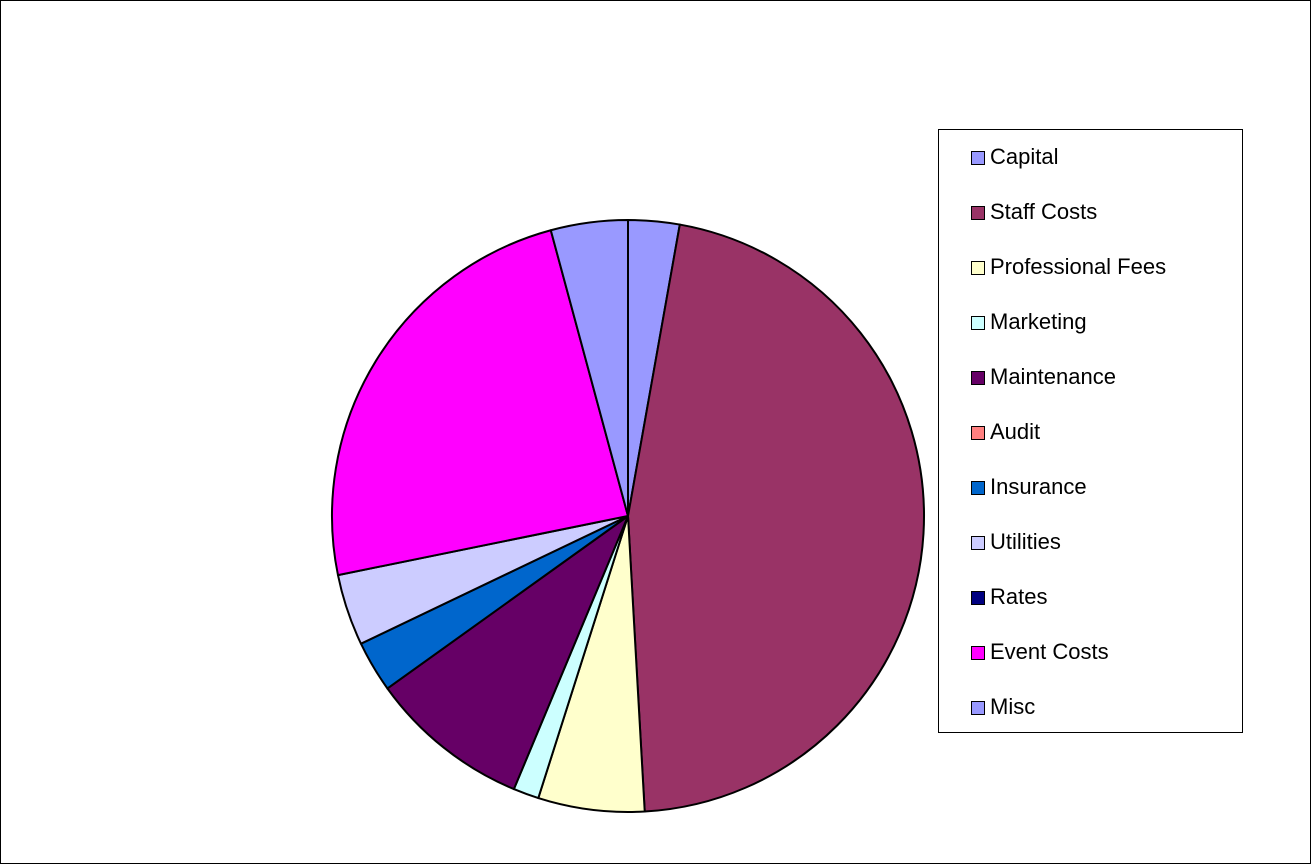 Image resolution: width=1311 pixels, height=865 pixels. I want to click on legend-label: Misc, so click(1013, 706).